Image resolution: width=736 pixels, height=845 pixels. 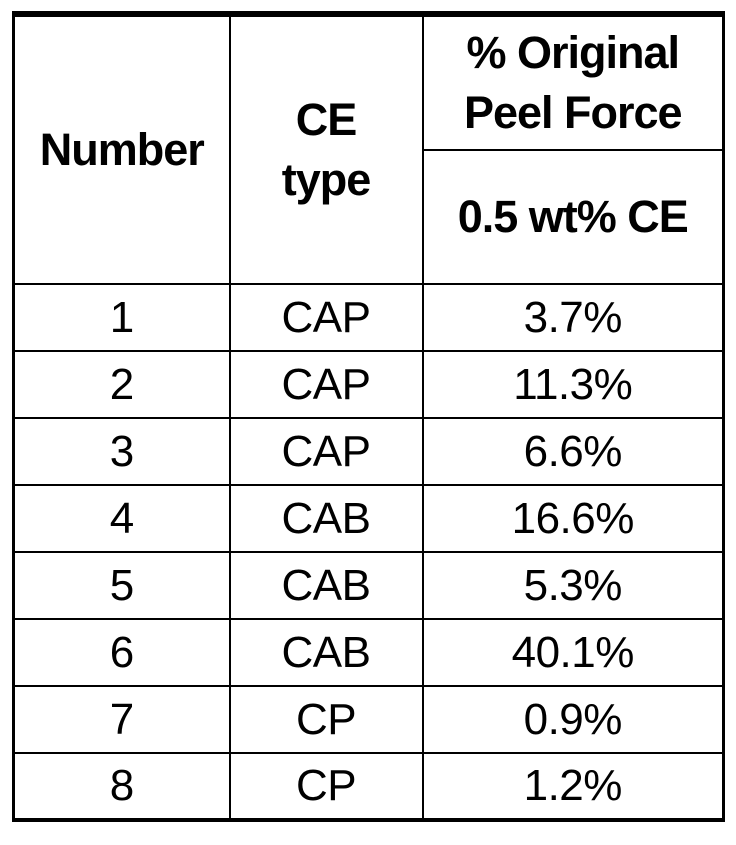 I want to click on cell-number: 5, so click(x=121, y=585).